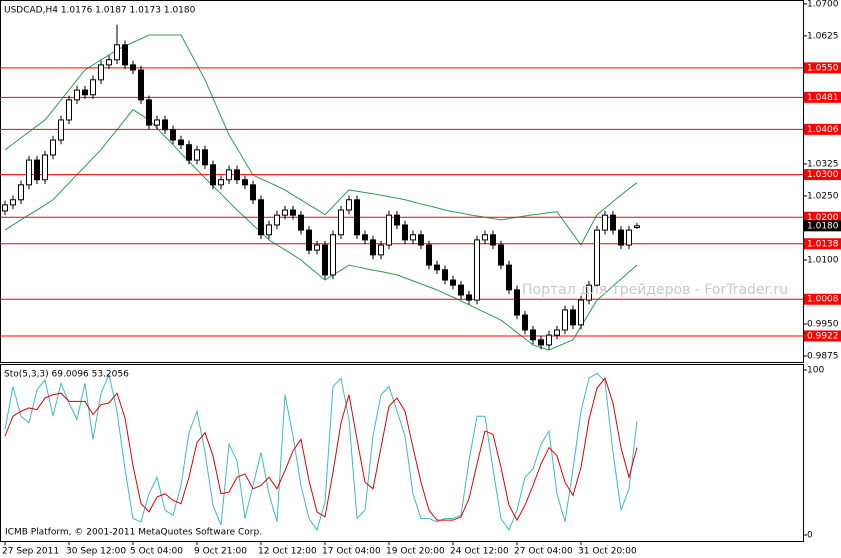 The width and height of the screenshot is (841, 558). I want to click on price-label: 1.0180, so click(823, 226).